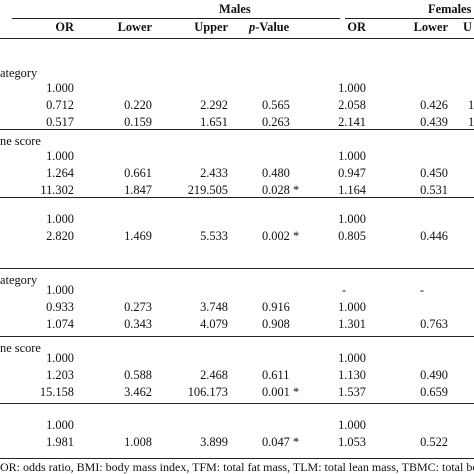  What do you see at coordinates (434, 105) in the screenshot?
I see `cell-lower-females: 0.426` at bounding box center [434, 105].